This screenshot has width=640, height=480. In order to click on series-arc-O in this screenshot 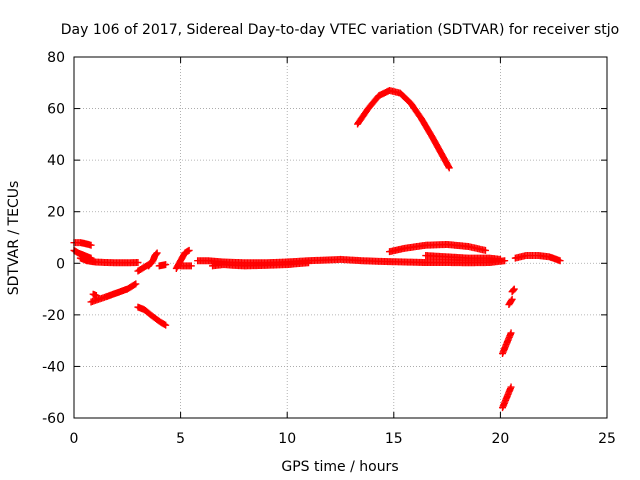, I will do `click(463, 257)`.